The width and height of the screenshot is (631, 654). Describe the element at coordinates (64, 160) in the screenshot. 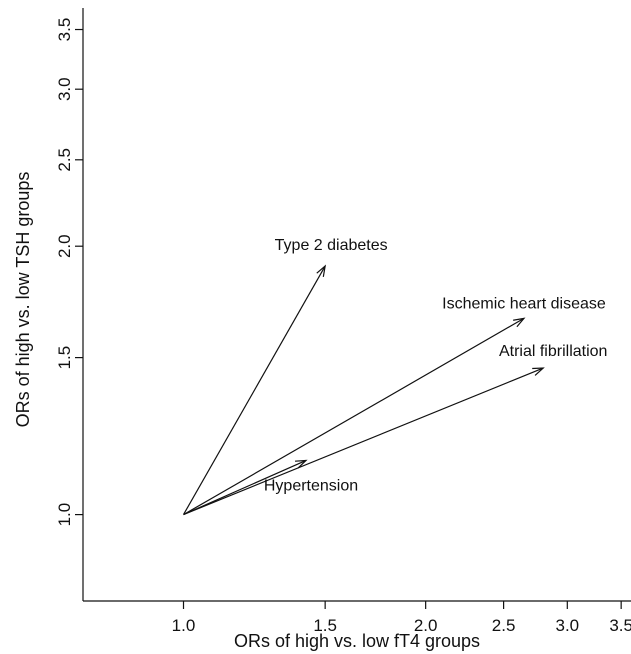

I see `y-tick-label: 2.5` at that location.